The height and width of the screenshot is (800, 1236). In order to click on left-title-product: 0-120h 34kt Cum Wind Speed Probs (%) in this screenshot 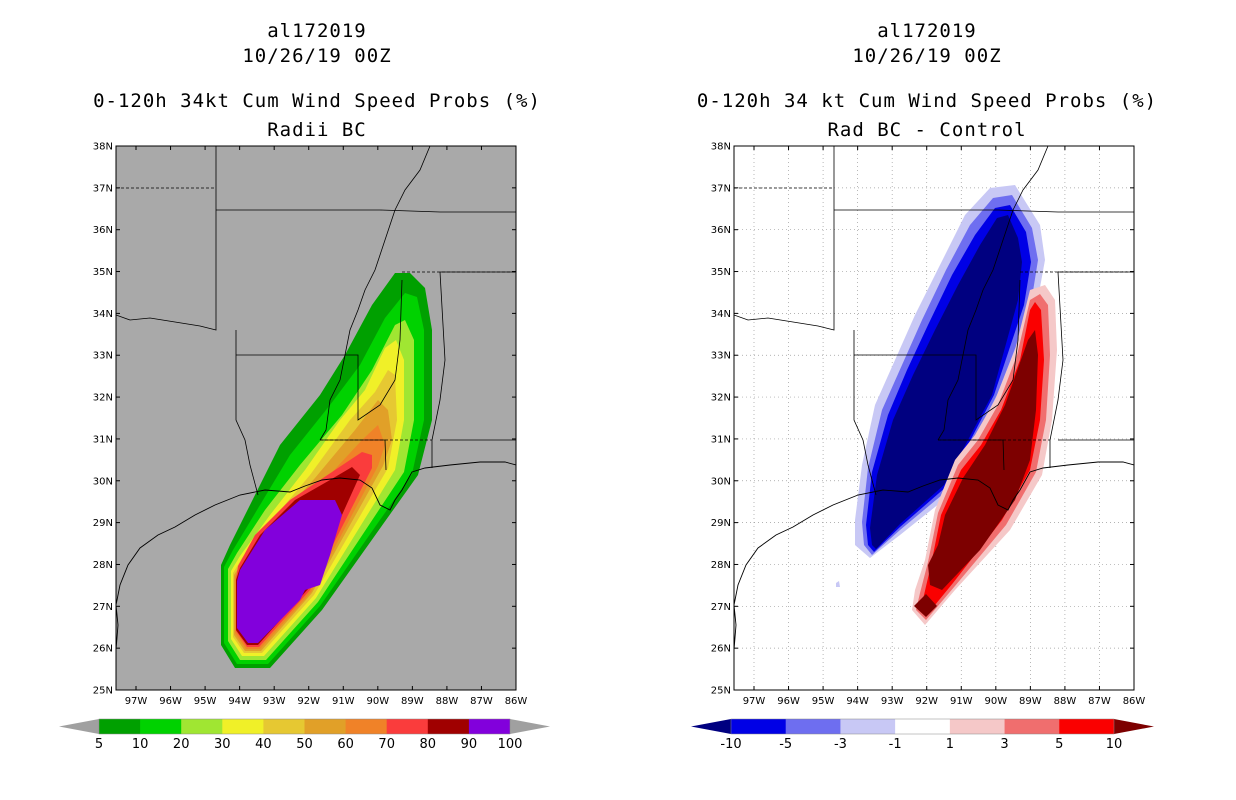, I will do `click(317, 101)`.